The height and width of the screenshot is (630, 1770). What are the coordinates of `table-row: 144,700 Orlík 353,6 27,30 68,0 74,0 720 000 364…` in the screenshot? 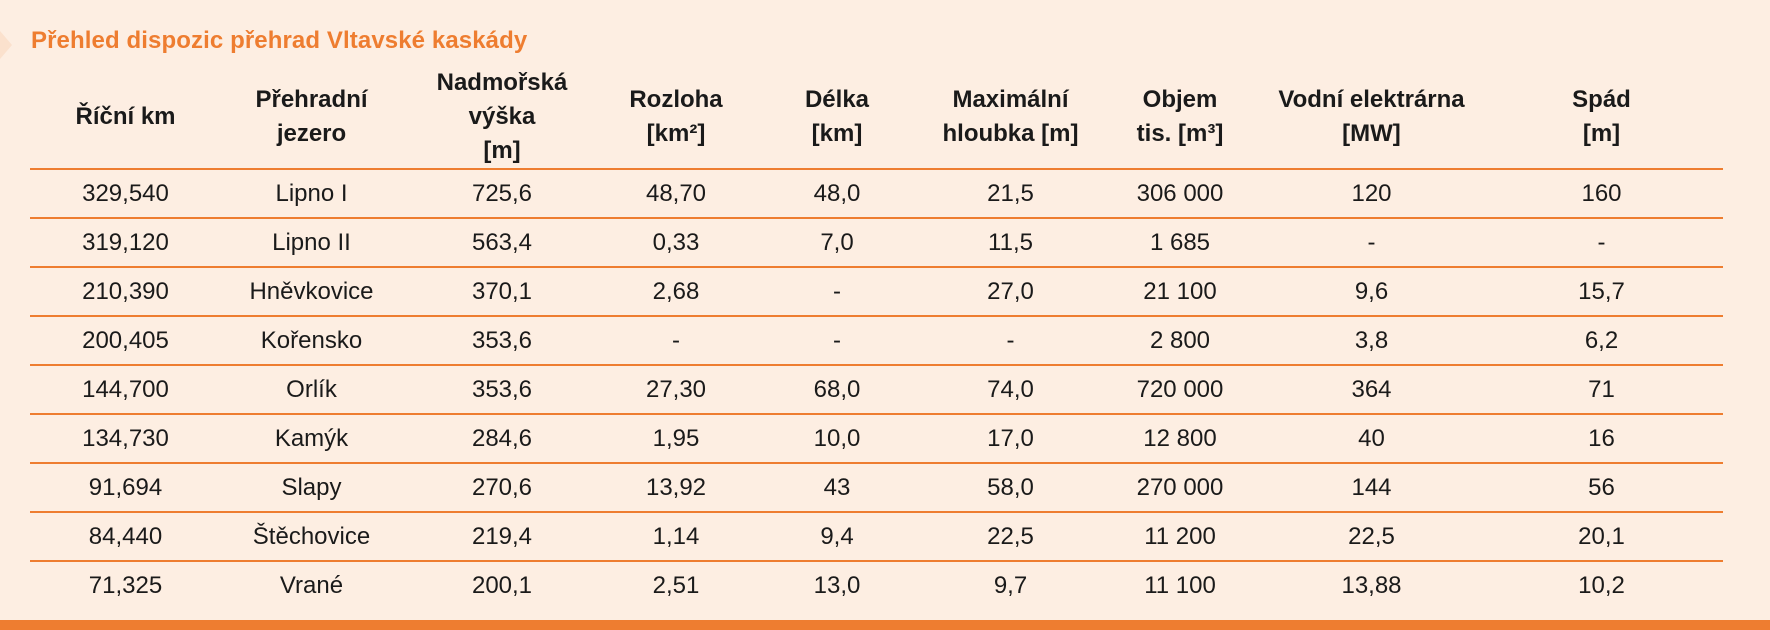 It's located at (876, 390).